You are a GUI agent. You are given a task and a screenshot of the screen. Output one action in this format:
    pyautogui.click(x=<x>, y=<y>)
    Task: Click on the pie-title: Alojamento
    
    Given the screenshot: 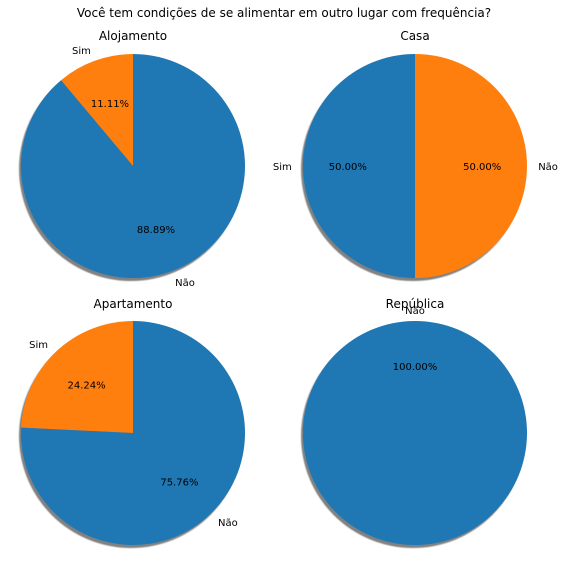 What is the action you would take?
    pyautogui.click(x=133, y=36)
    